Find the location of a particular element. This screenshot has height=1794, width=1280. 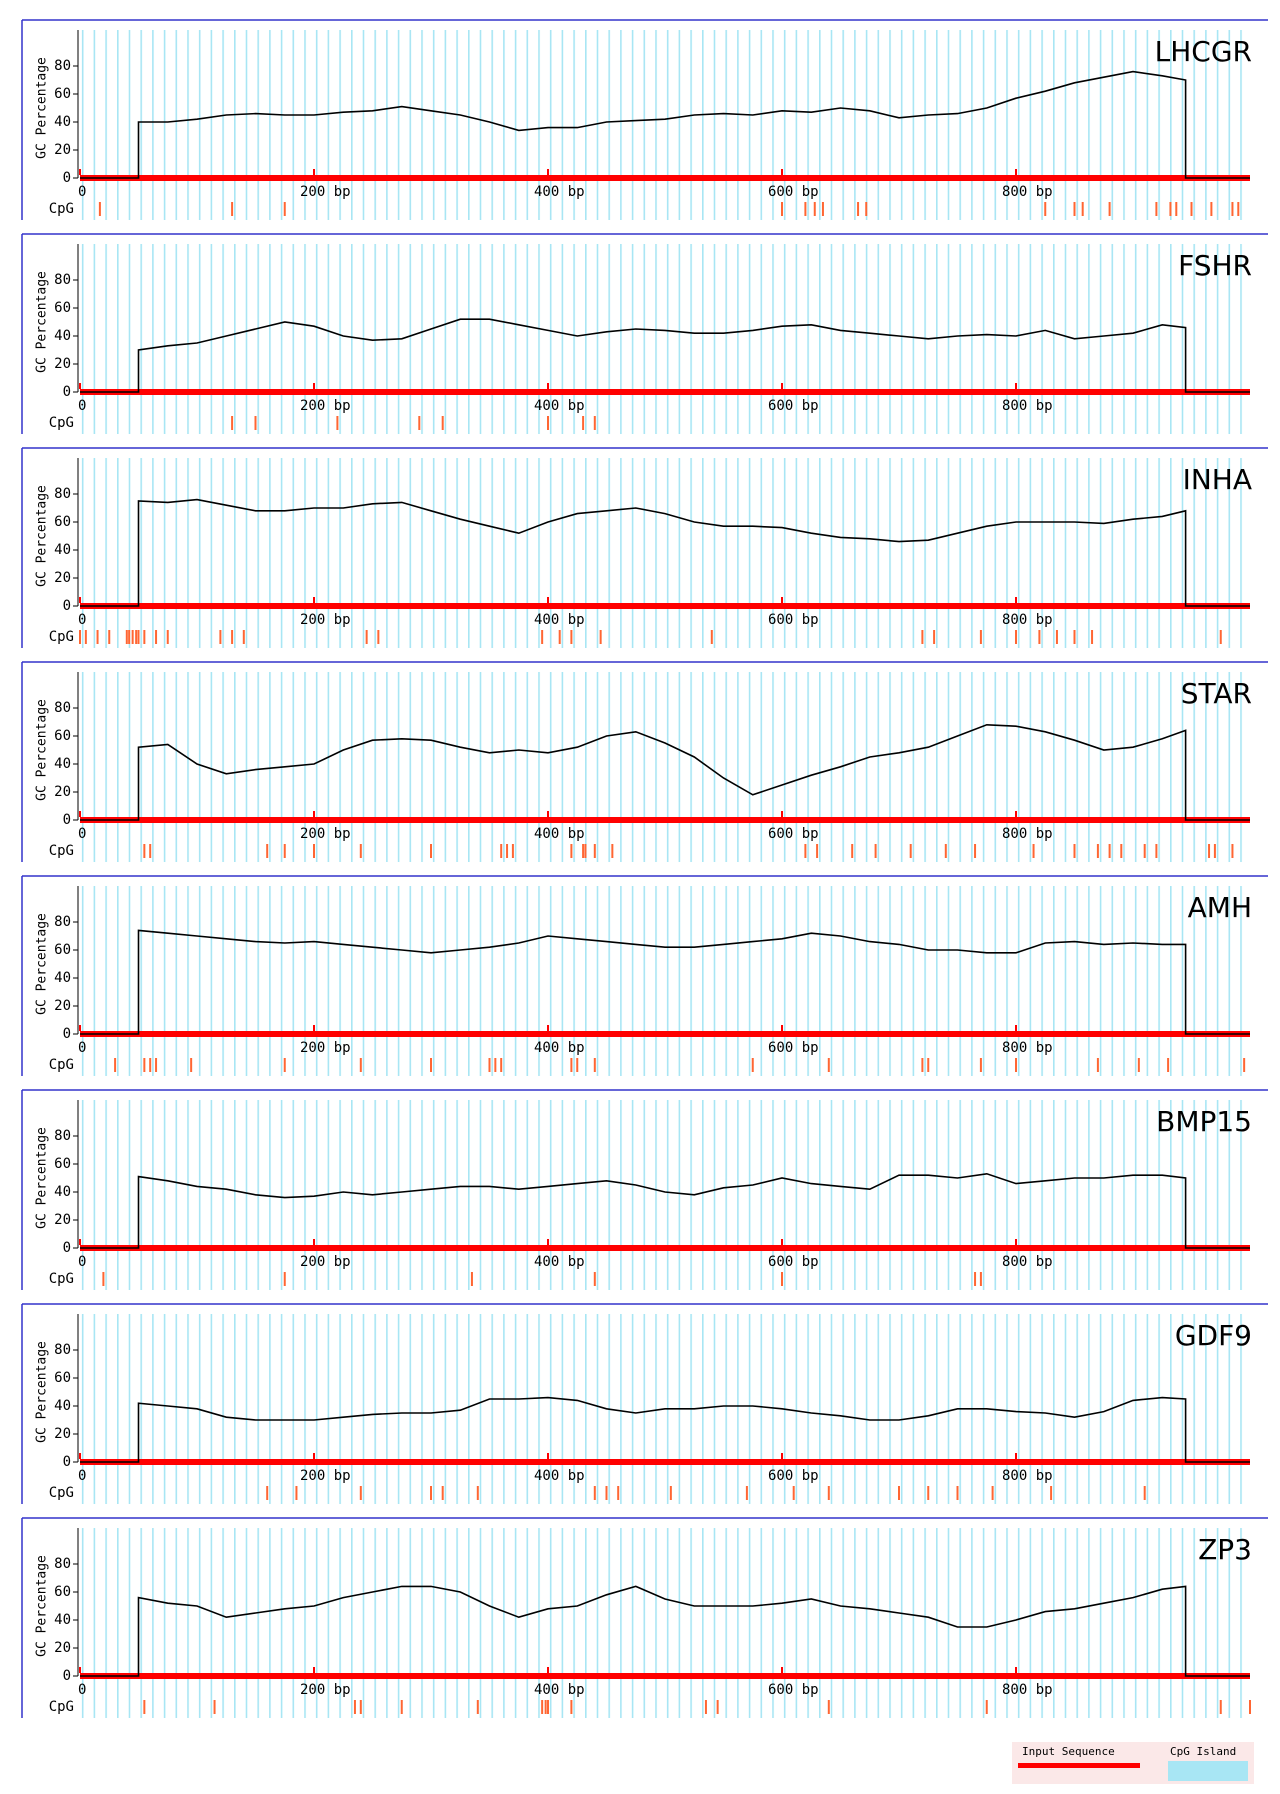

cpg-label: CpG is located at coordinates (61, 1065).